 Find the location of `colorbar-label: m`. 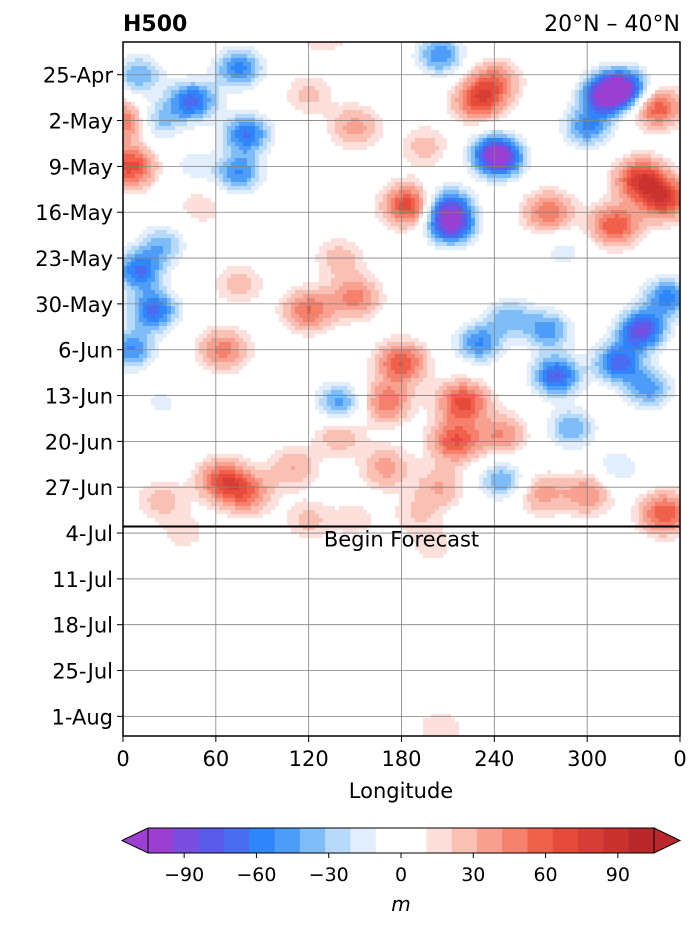

colorbar-label: m is located at coordinates (400, 904).